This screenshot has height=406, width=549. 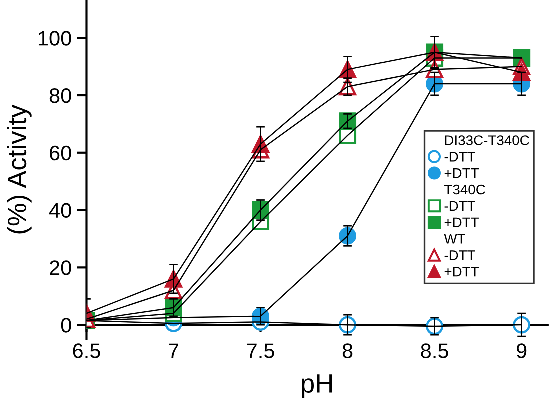 What do you see at coordinates (521, 351) in the screenshot?
I see `x-tick-label: 9` at bounding box center [521, 351].